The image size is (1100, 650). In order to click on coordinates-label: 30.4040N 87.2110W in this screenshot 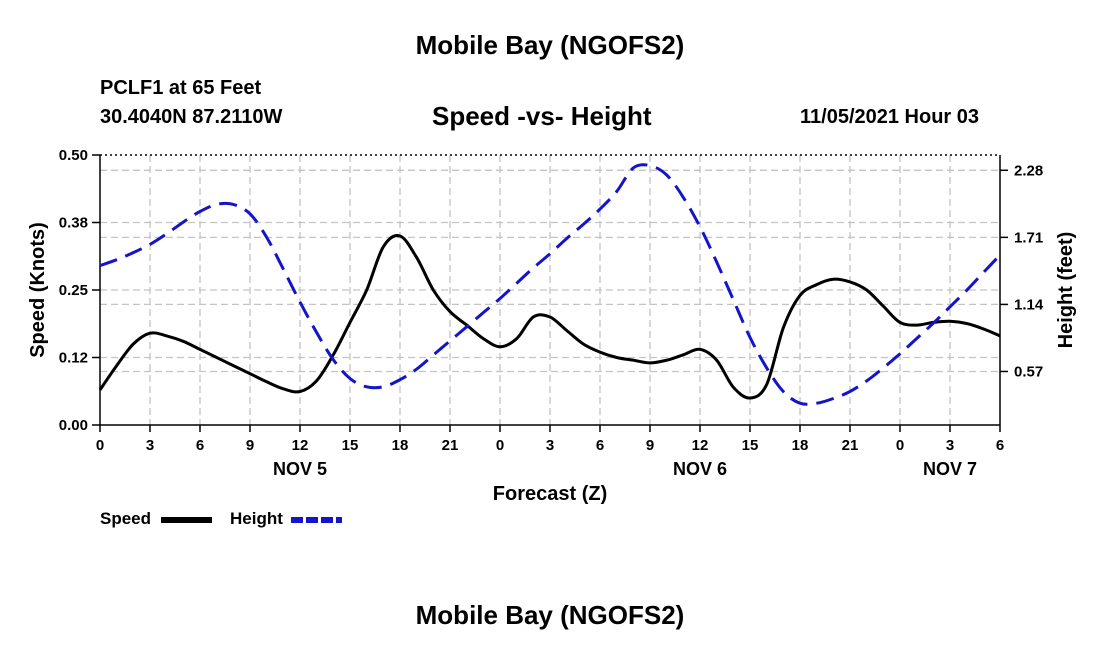, I will do `click(191, 117)`.